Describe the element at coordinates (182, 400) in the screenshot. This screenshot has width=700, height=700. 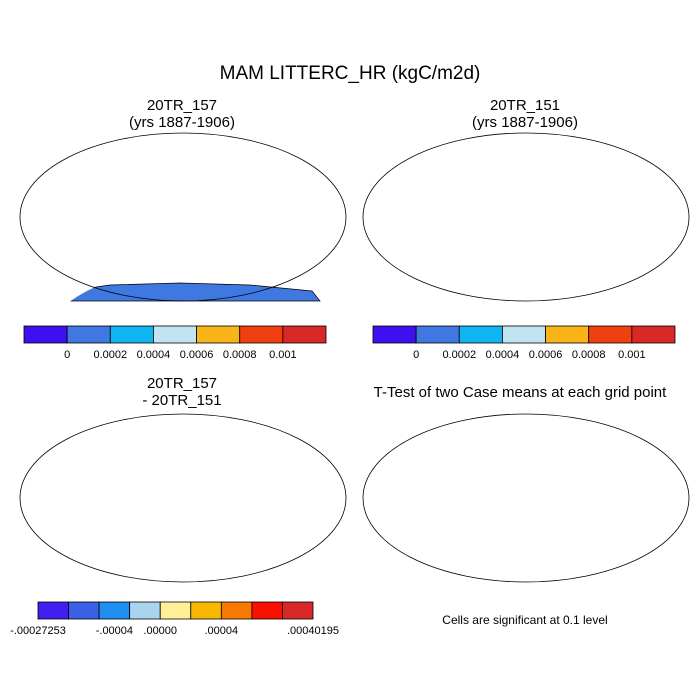
I see `panel-title-p3-line2: - 20TR_151` at that location.